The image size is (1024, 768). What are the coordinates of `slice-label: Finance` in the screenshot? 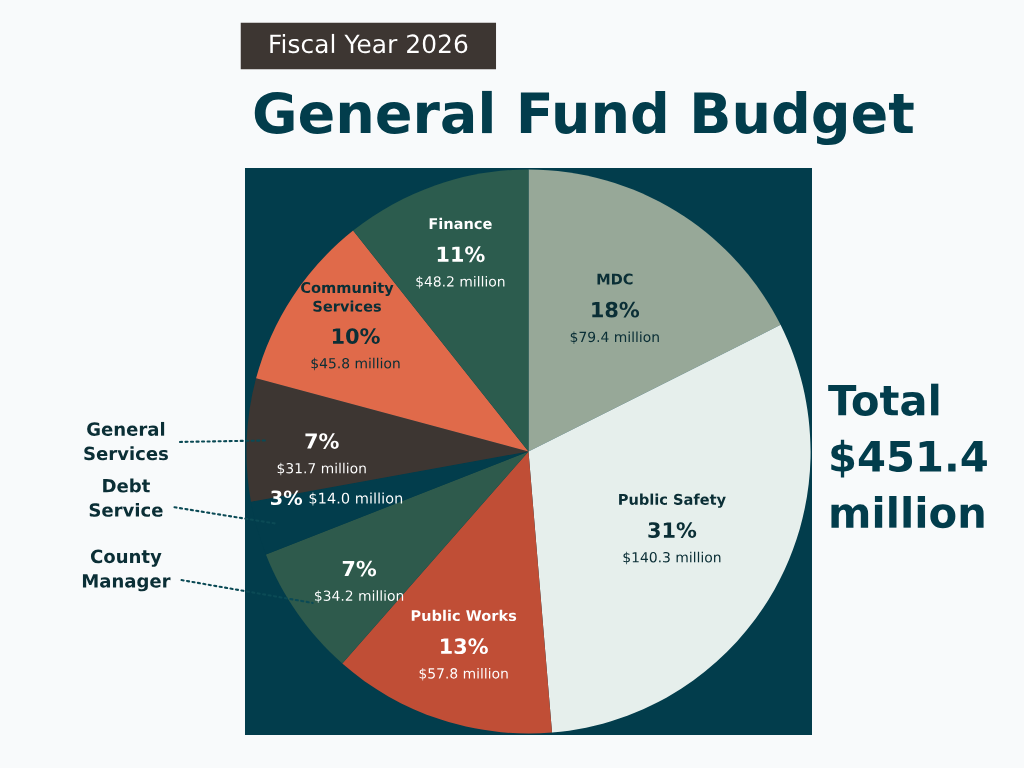 It's located at (460, 223).